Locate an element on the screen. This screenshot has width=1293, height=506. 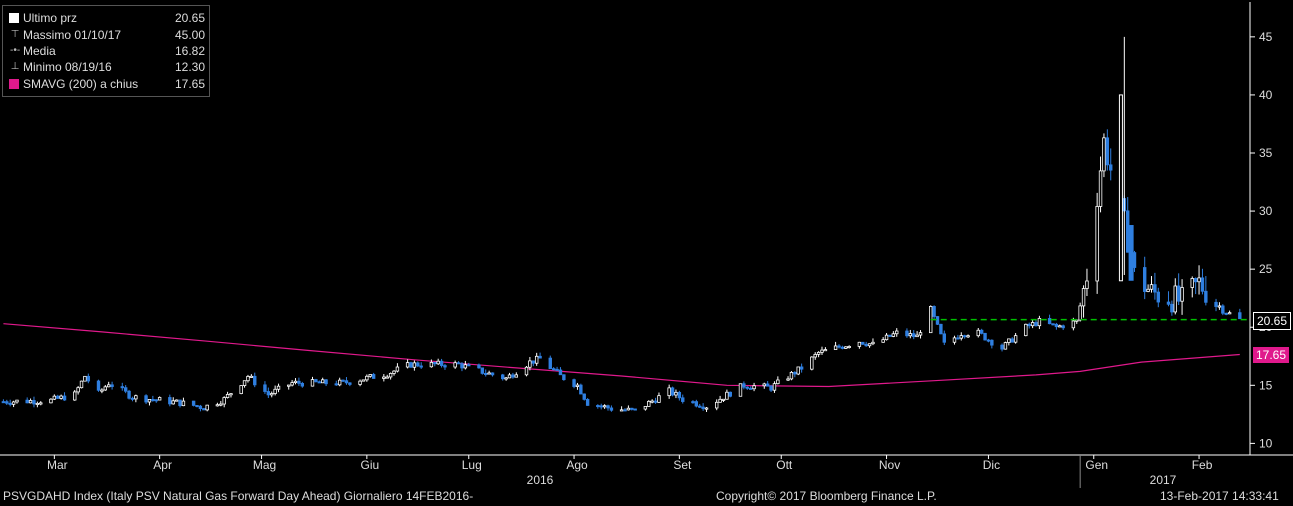
y-tick-label: 10 is located at coordinates (1266, 443).